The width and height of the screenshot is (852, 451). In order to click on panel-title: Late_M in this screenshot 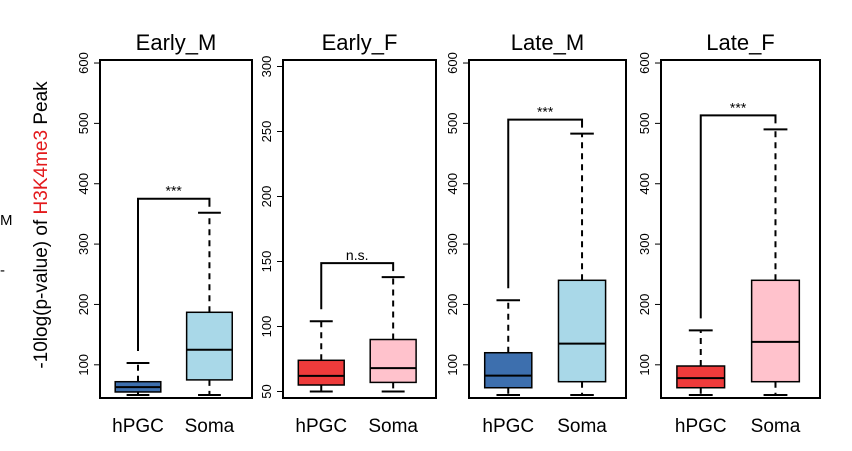, I will do `click(547, 42)`.